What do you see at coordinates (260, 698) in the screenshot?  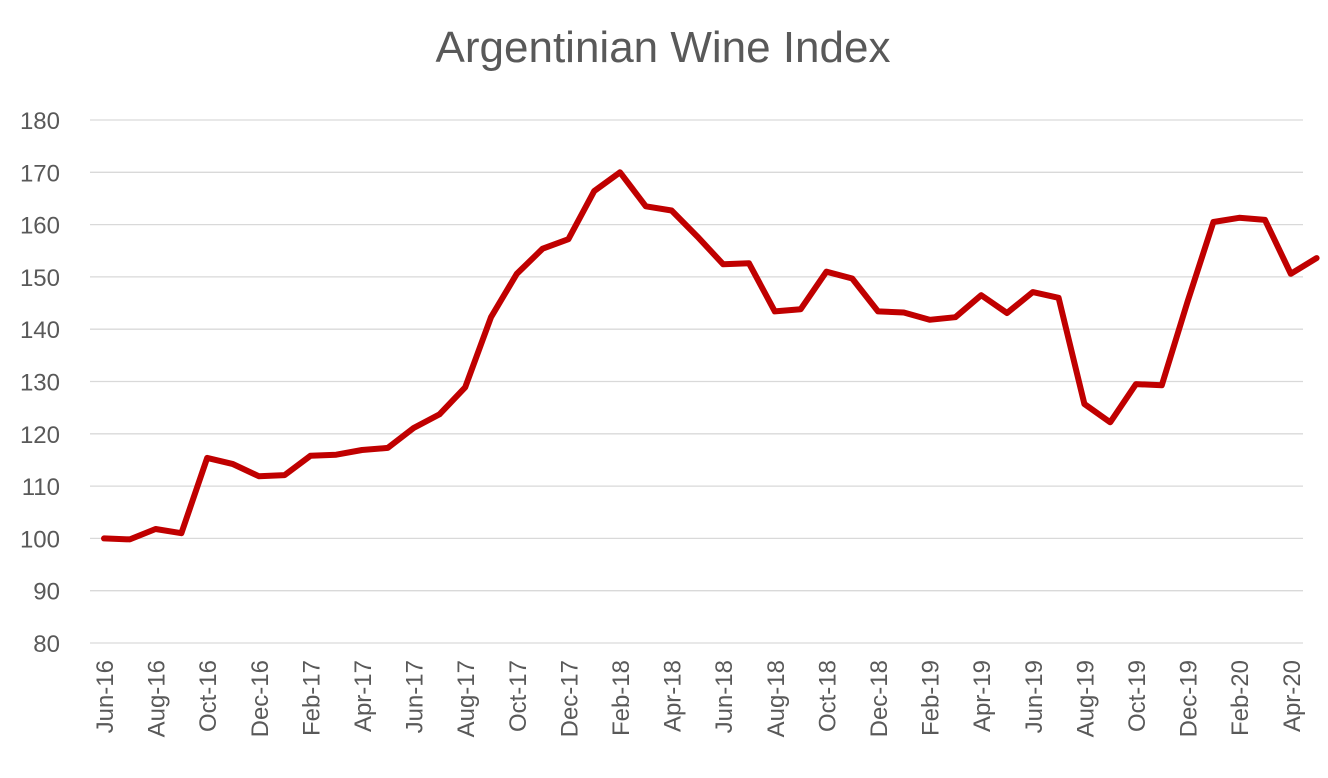 I see `x-tick-label: Dec-16` at bounding box center [260, 698].